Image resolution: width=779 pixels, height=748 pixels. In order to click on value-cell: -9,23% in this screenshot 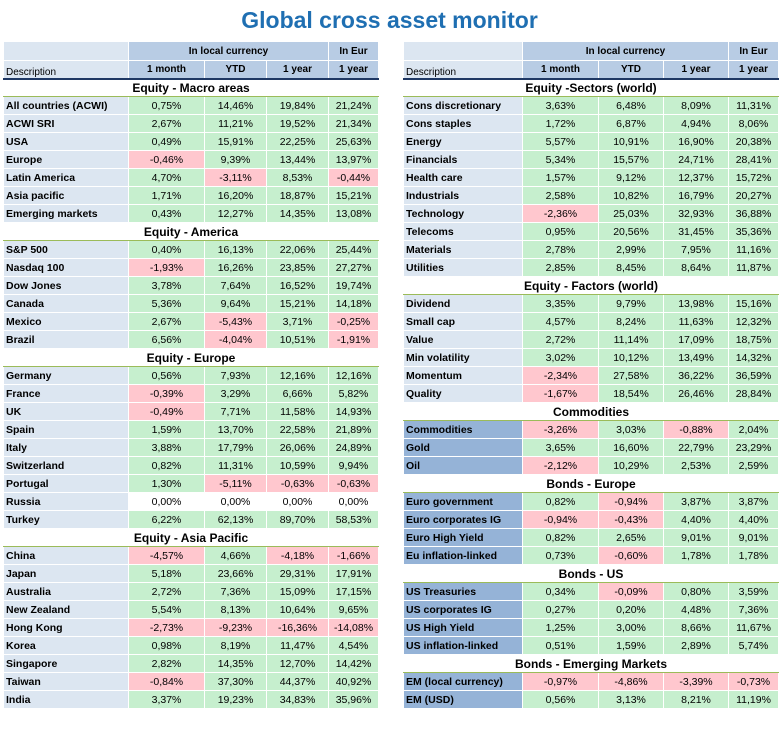, I will do `click(235, 627)`.